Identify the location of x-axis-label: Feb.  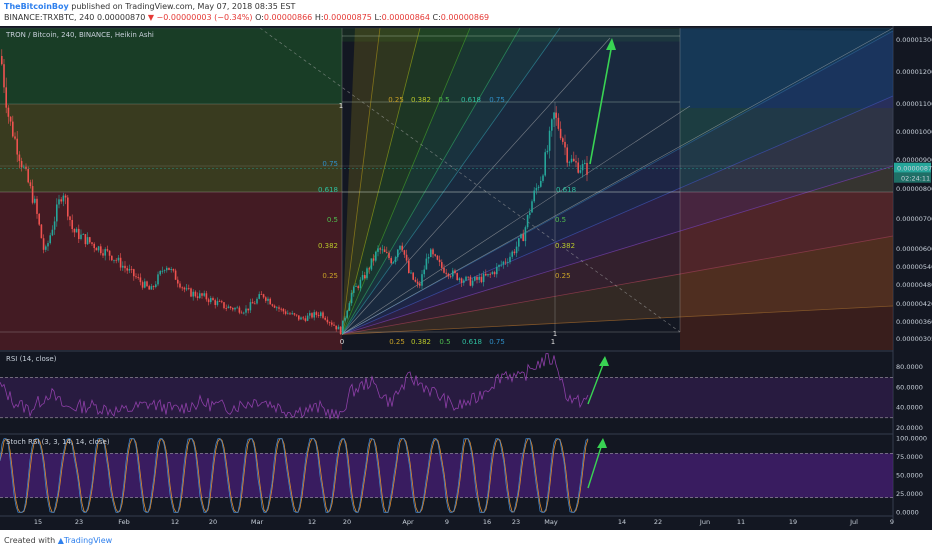
(124, 522).